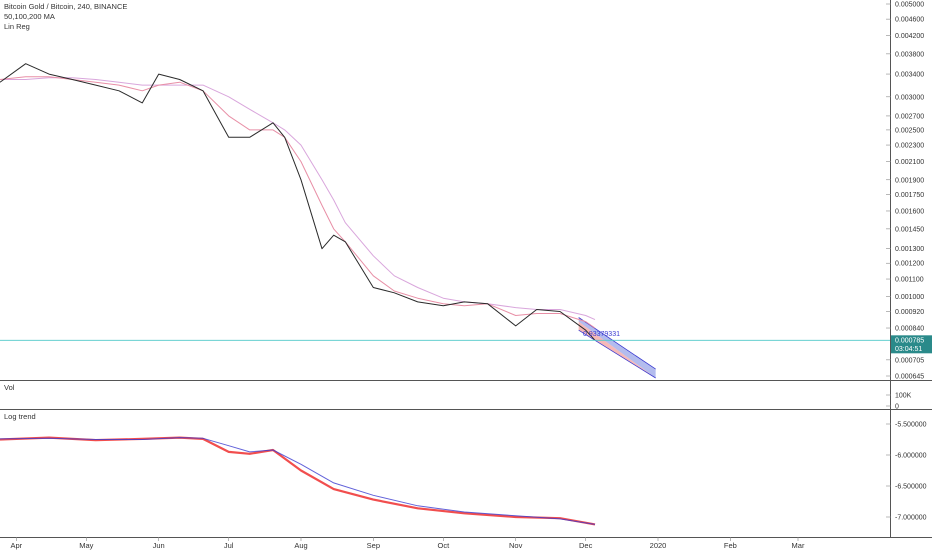 Image resolution: width=932 pixels, height=550 pixels. Describe the element at coordinates (443, 545) in the screenshot. I see `time-tick-label: Oct` at that location.